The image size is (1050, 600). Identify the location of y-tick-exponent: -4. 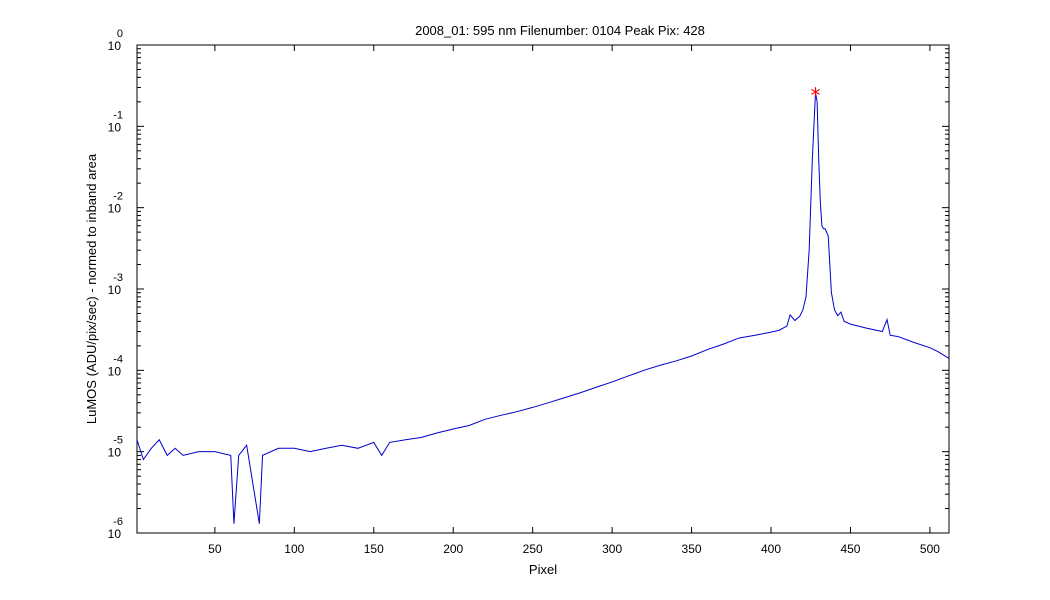
(118, 359).